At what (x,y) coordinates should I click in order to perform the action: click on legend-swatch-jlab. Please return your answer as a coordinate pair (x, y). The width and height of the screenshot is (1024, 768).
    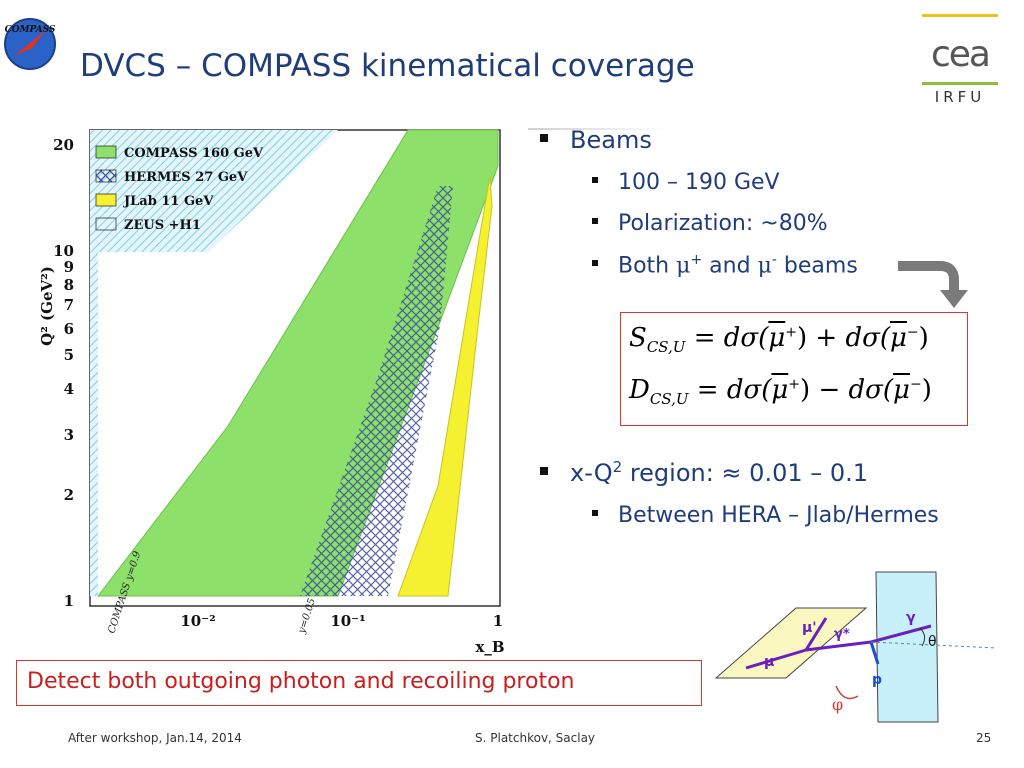
    Looking at the image, I should click on (106, 200).